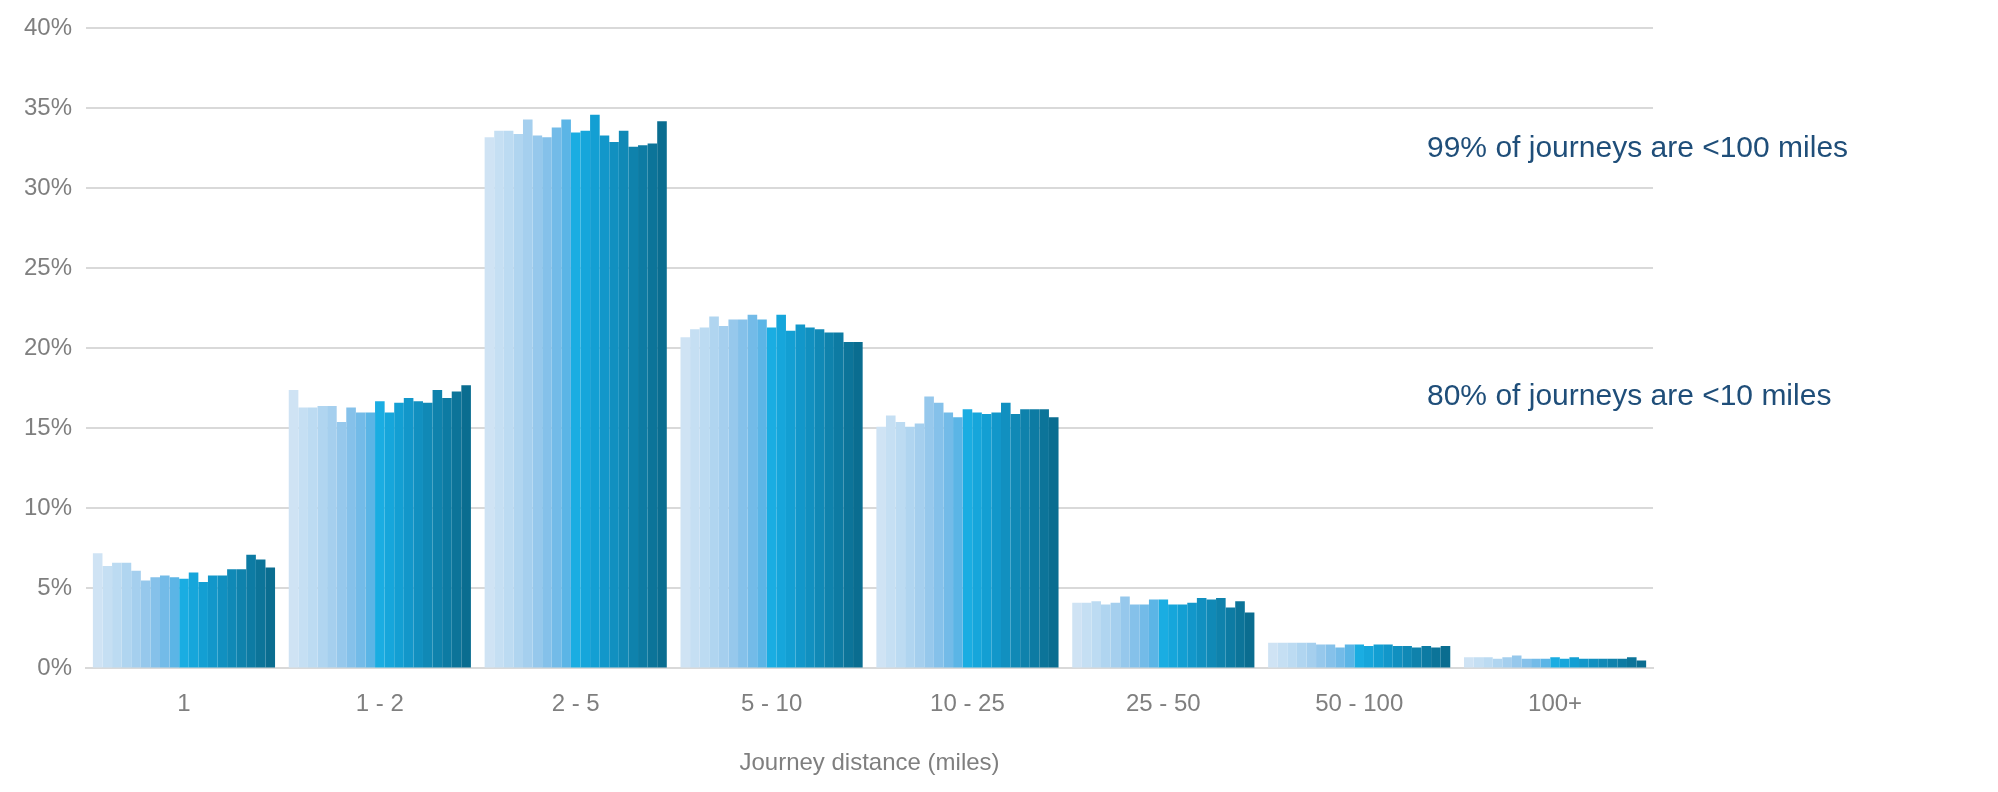 This screenshot has height=792, width=1998. I want to click on x-tick-label: 1 - 2, so click(379, 703).